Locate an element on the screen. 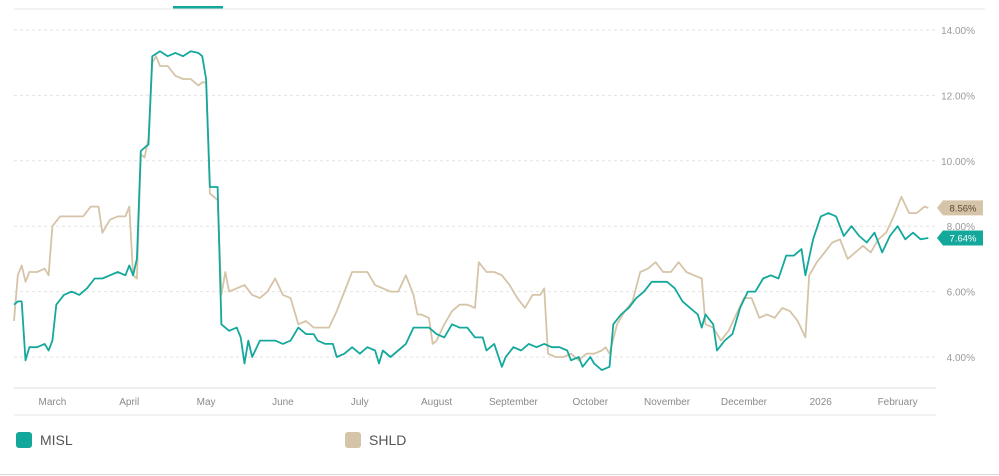 The width and height of the screenshot is (999, 476). legend-swatch-shld is located at coordinates (353, 440).